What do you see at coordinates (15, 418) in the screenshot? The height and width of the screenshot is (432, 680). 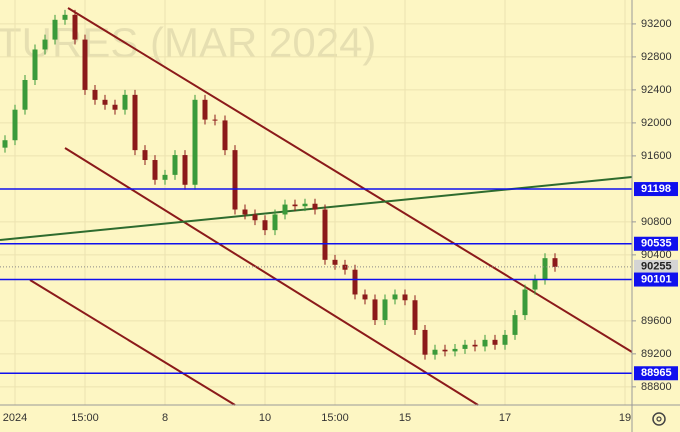 I see `x-tick-label: 2024` at bounding box center [15, 418].